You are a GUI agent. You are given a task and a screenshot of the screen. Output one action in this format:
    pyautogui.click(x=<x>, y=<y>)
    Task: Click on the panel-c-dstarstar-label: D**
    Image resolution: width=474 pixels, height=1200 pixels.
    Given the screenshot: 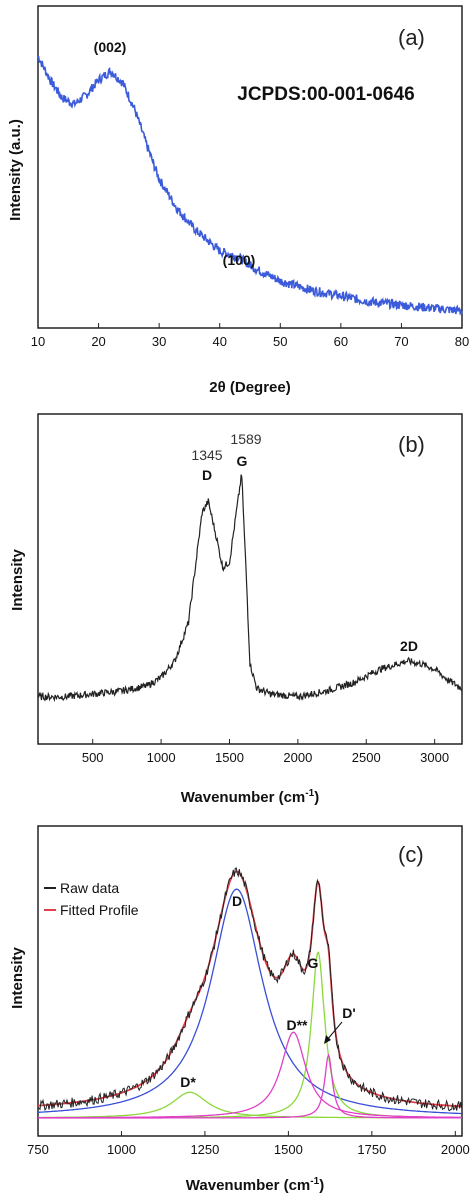 What is the action you would take?
    pyautogui.click(x=297, y=1025)
    